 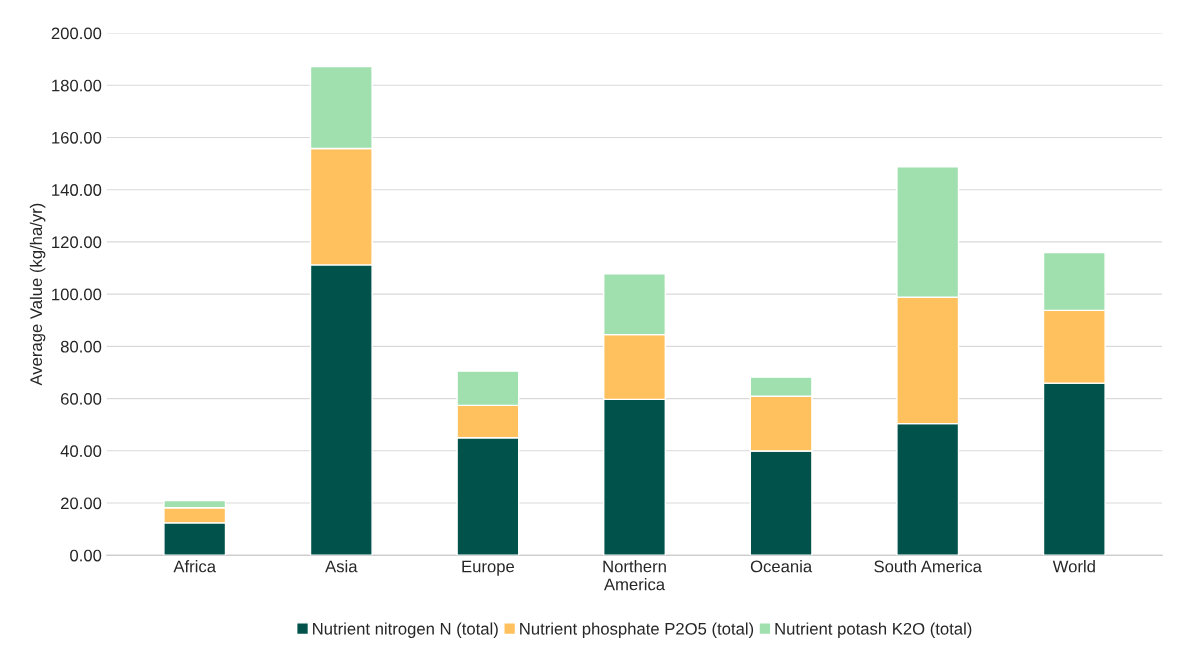 What do you see at coordinates (81, 503) in the screenshot?
I see `y-tick-label: 20.00` at bounding box center [81, 503].